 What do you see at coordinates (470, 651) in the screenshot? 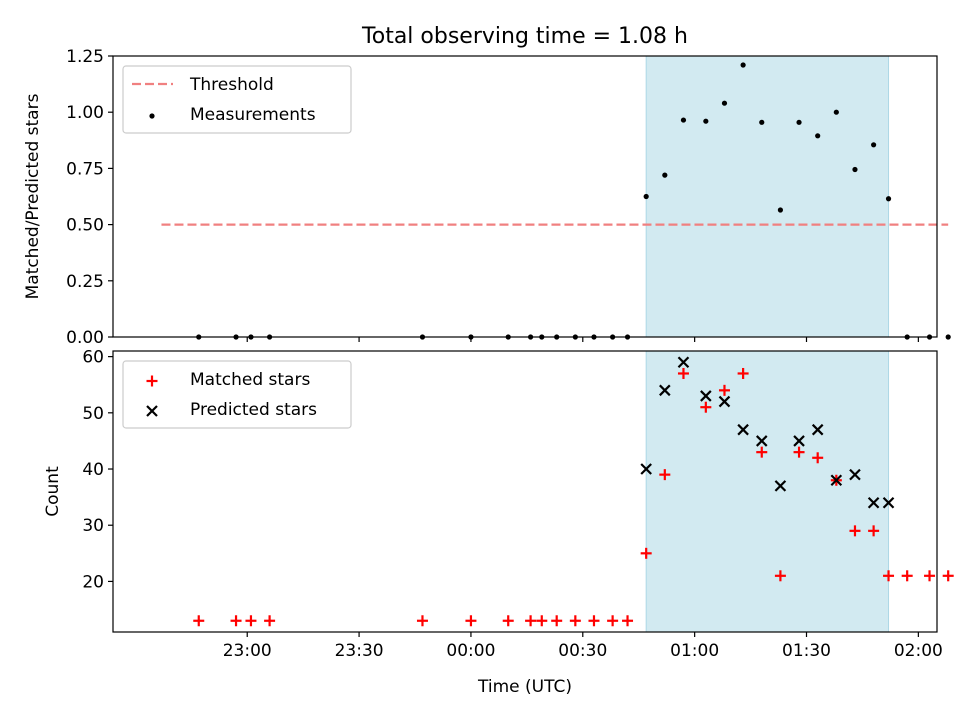
I see `x-tick-label: 00:00` at bounding box center [470, 651].